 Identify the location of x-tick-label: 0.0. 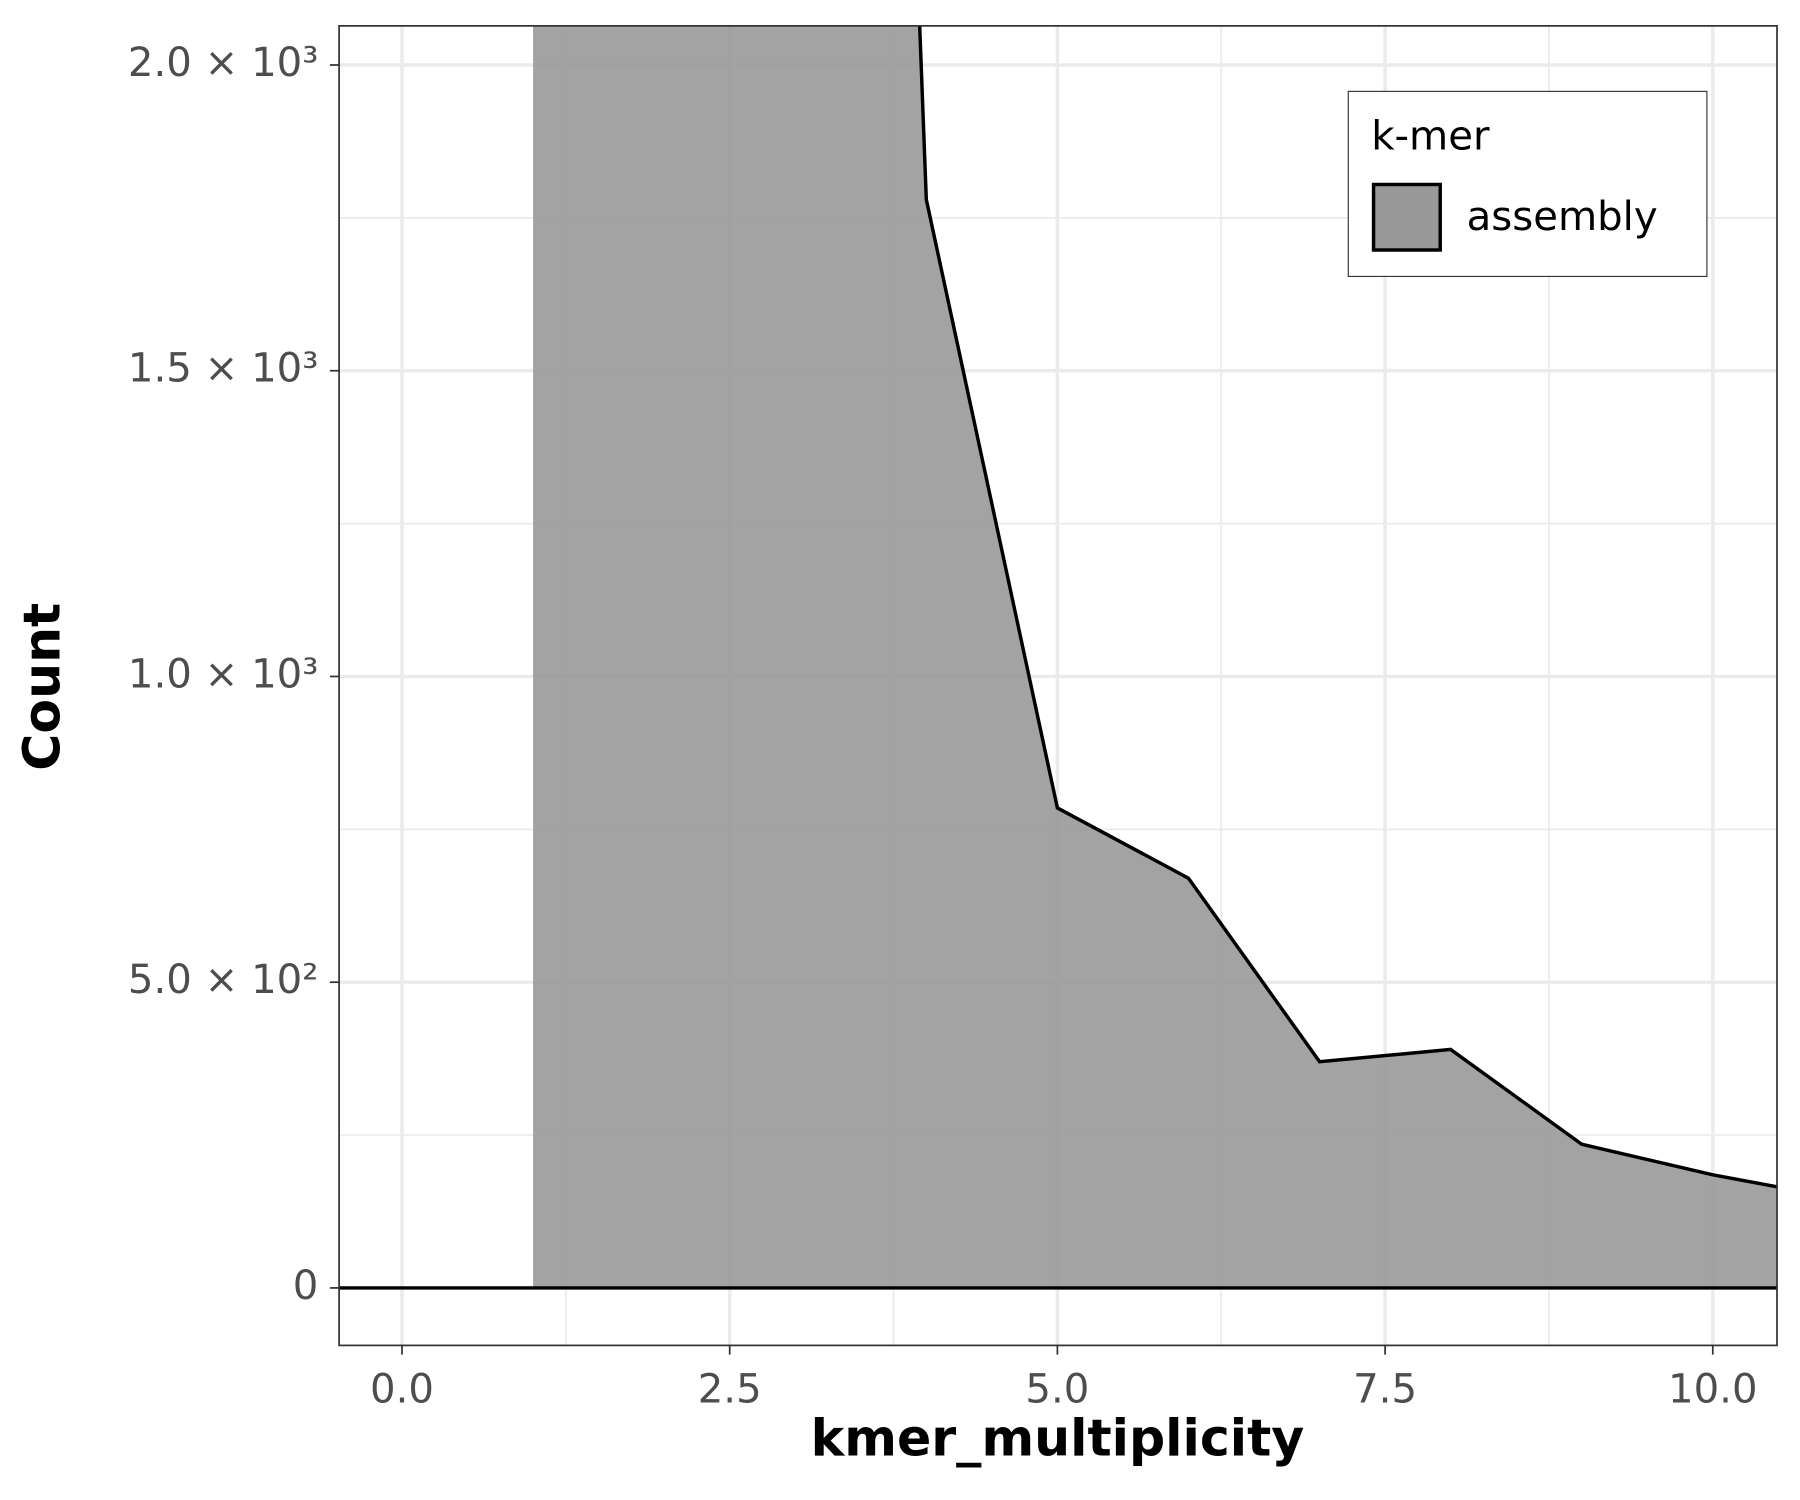
(402, 1389).